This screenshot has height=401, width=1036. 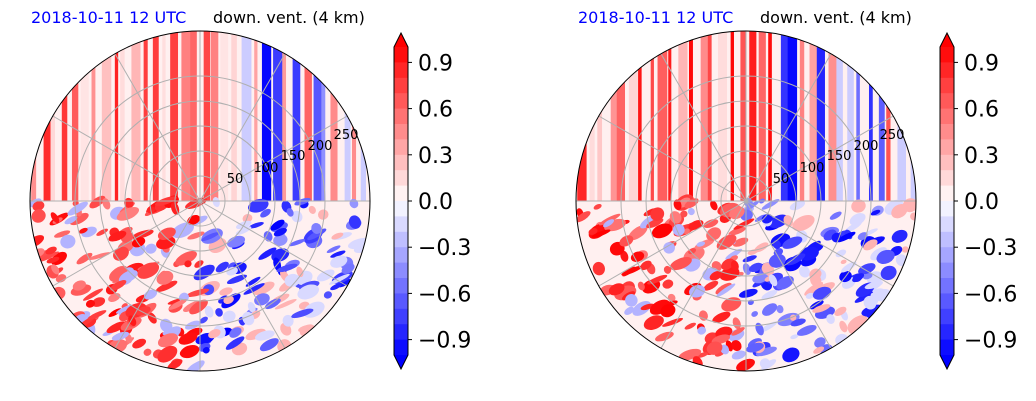 I want to click on colorbar-tick-label: 0.9, so click(x=981, y=63).